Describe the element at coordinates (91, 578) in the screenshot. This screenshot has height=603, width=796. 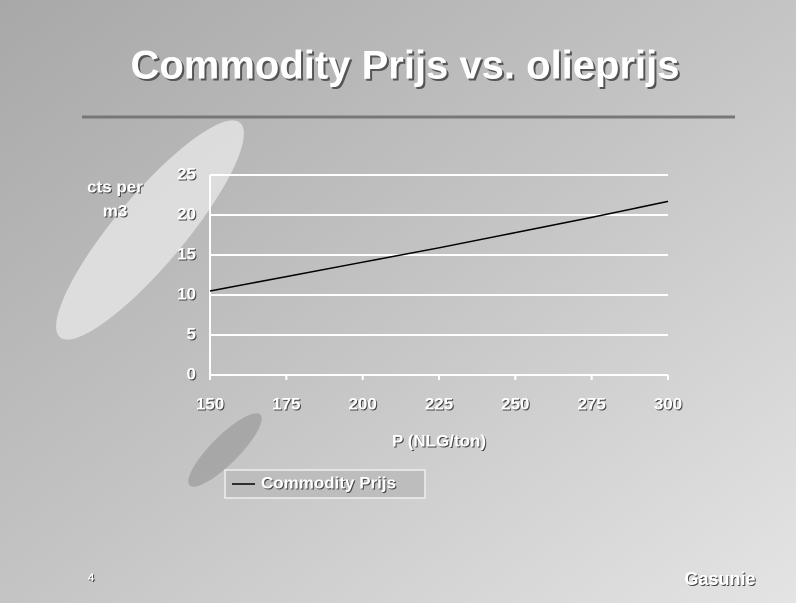
I see `page-number: 4` at that location.